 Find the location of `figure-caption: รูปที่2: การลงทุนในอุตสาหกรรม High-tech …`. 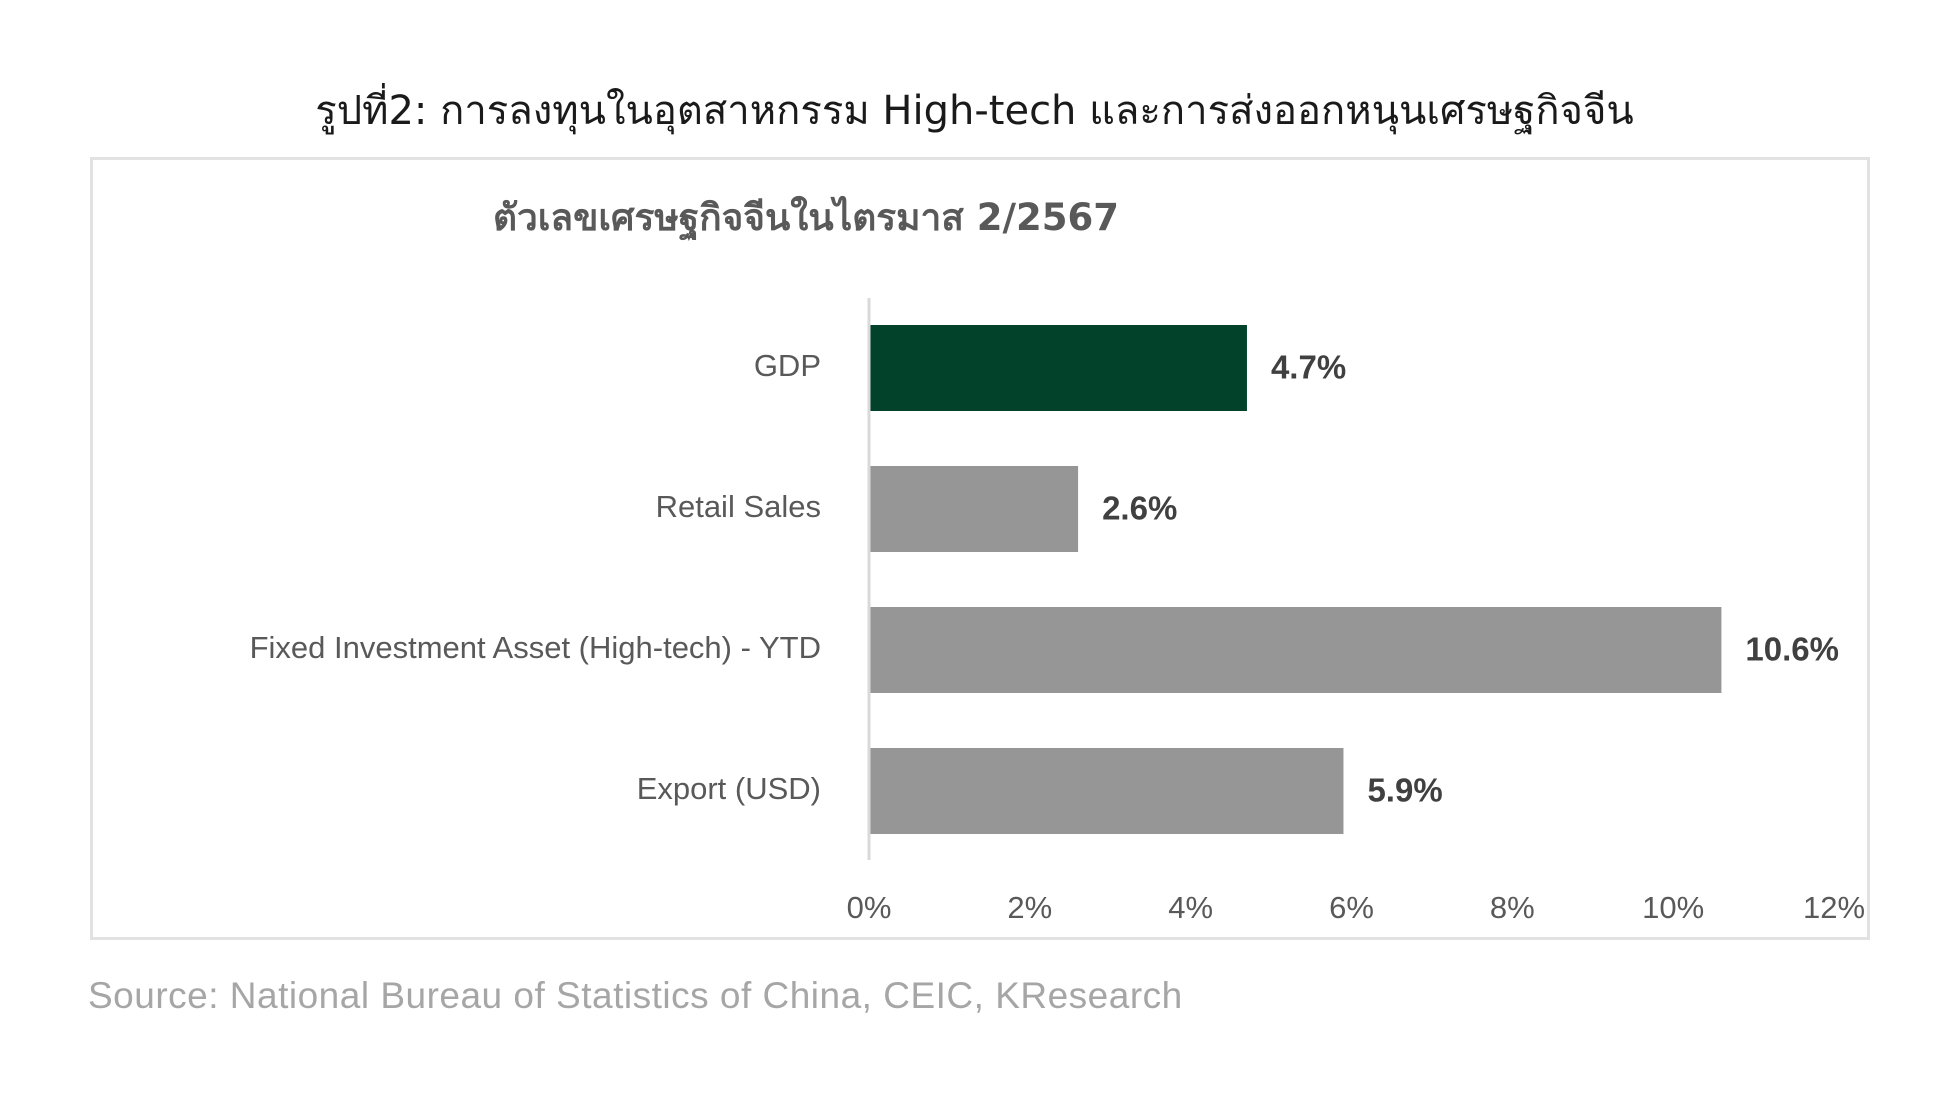

figure-caption: รูปที่2: การลงทุนในอุตสาหกรรม High-tech … is located at coordinates (974, 111).